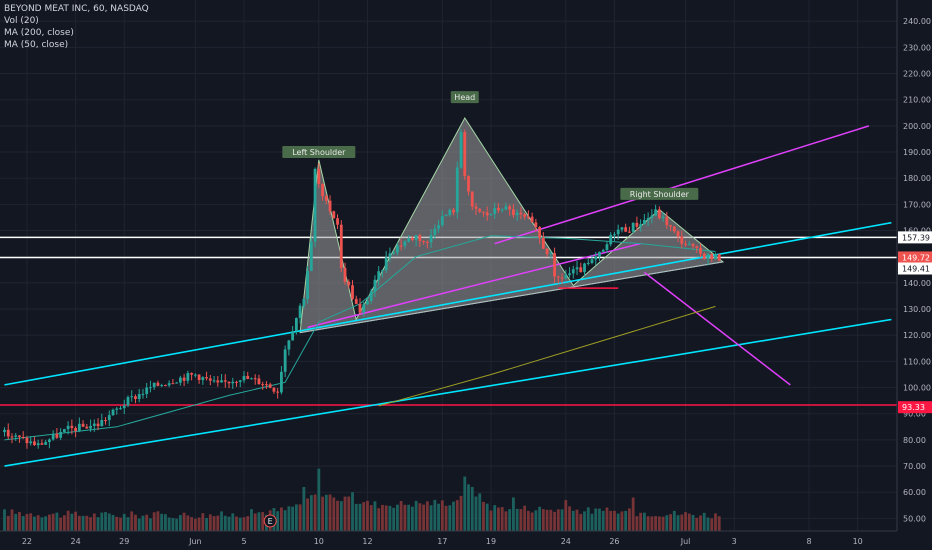 This screenshot has width=932, height=550. What do you see at coordinates (21, 21) in the screenshot?
I see `legend-volume: Vol (20)` at bounding box center [21, 21].